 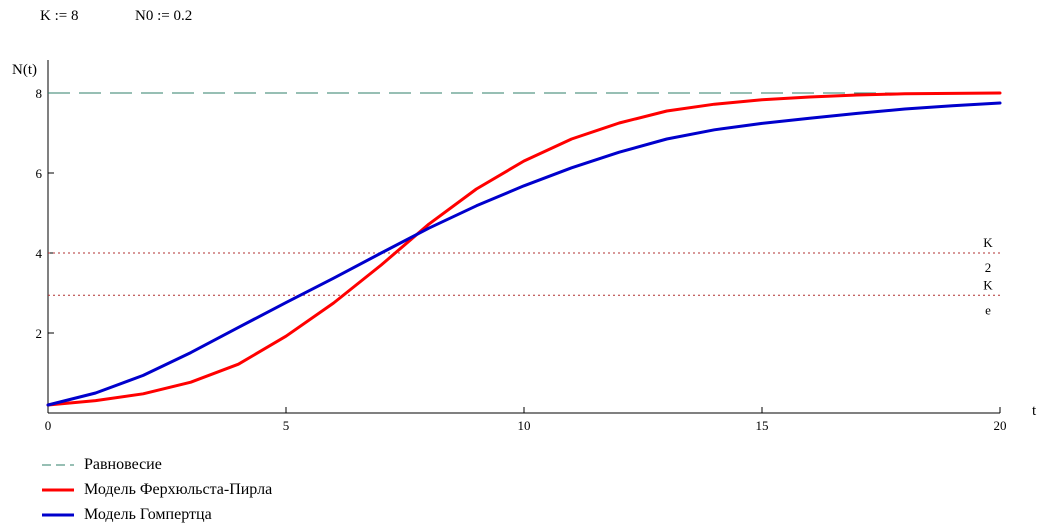 I want to click on legend-label-verhulst: Модель Ферхюльста-Пирла, so click(x=178, y=489).